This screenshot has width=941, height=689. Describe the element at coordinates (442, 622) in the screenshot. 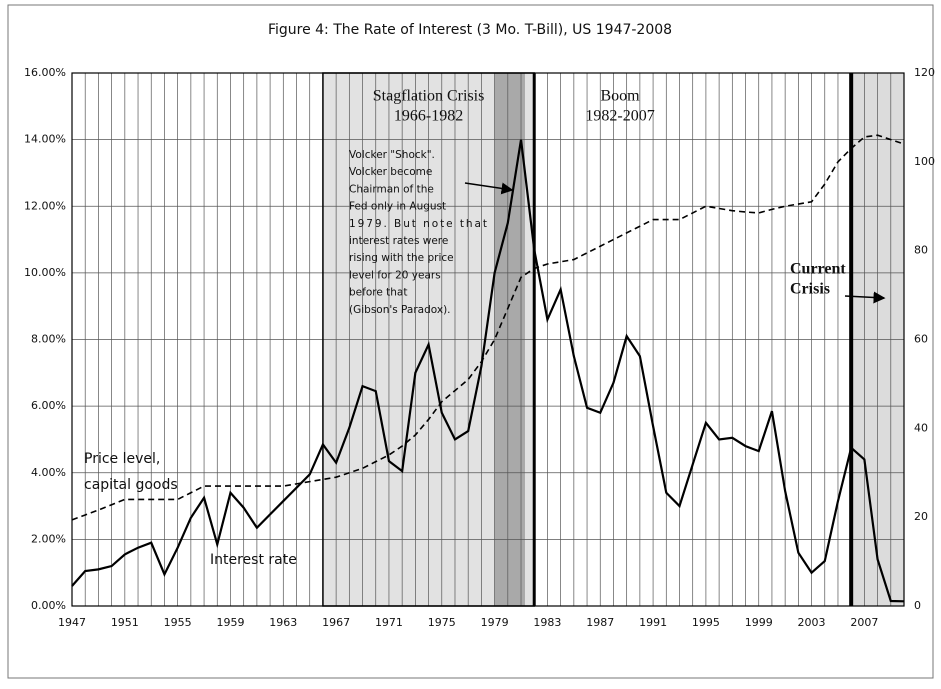

I see `x-tick-label: 1975` at that location.